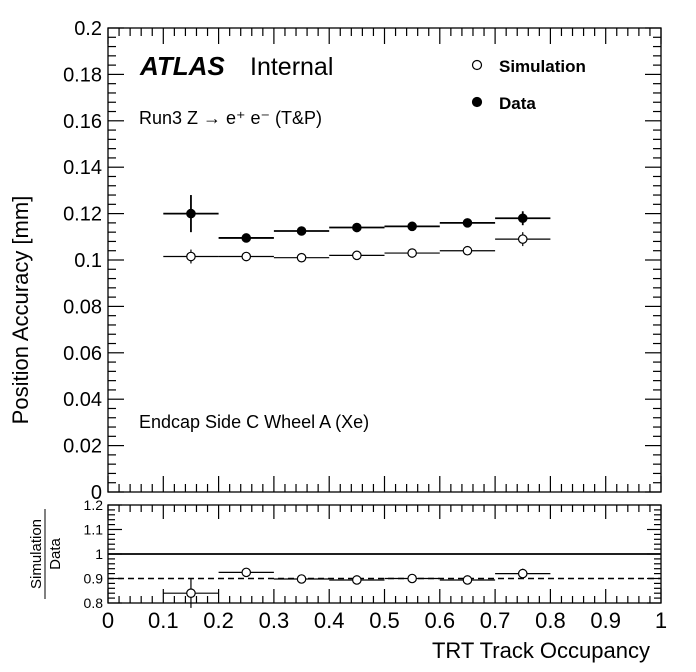 The height and width of the screenshot is (672, 696). I want to click on ratio-ticks, so click(384, 554).